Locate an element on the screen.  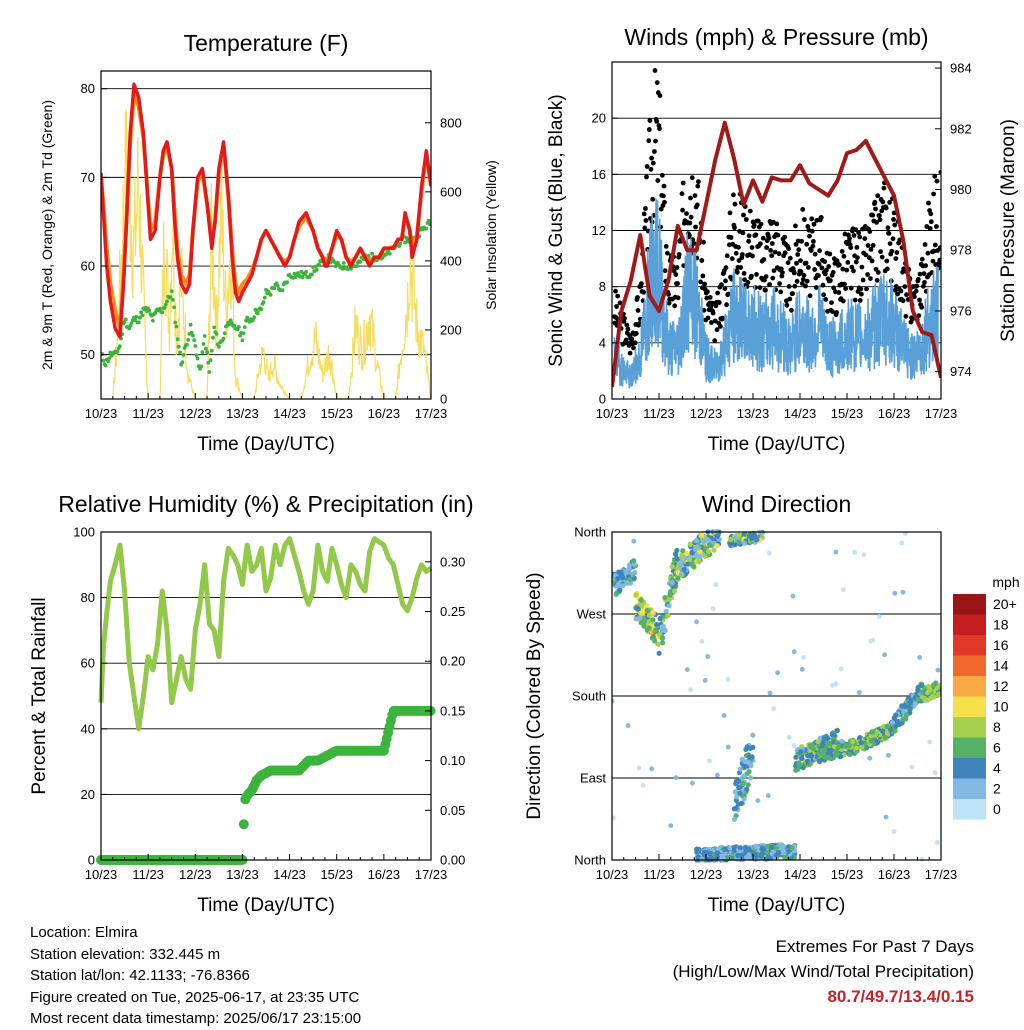
y-tick-label: 100 is located at coordinates (84, 532).